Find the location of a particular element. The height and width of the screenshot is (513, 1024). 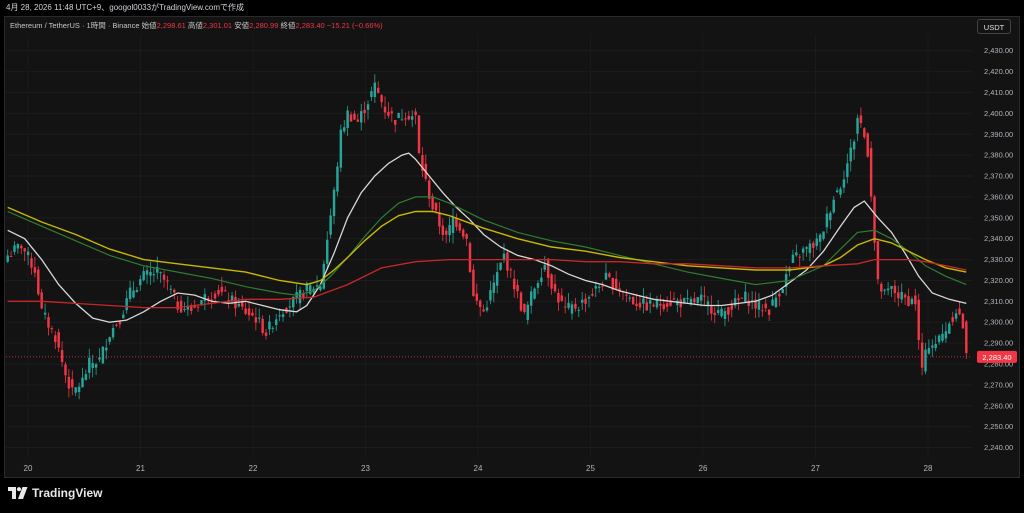

y-tick-label: 2,410.00 is located at coordinates (998, 92).